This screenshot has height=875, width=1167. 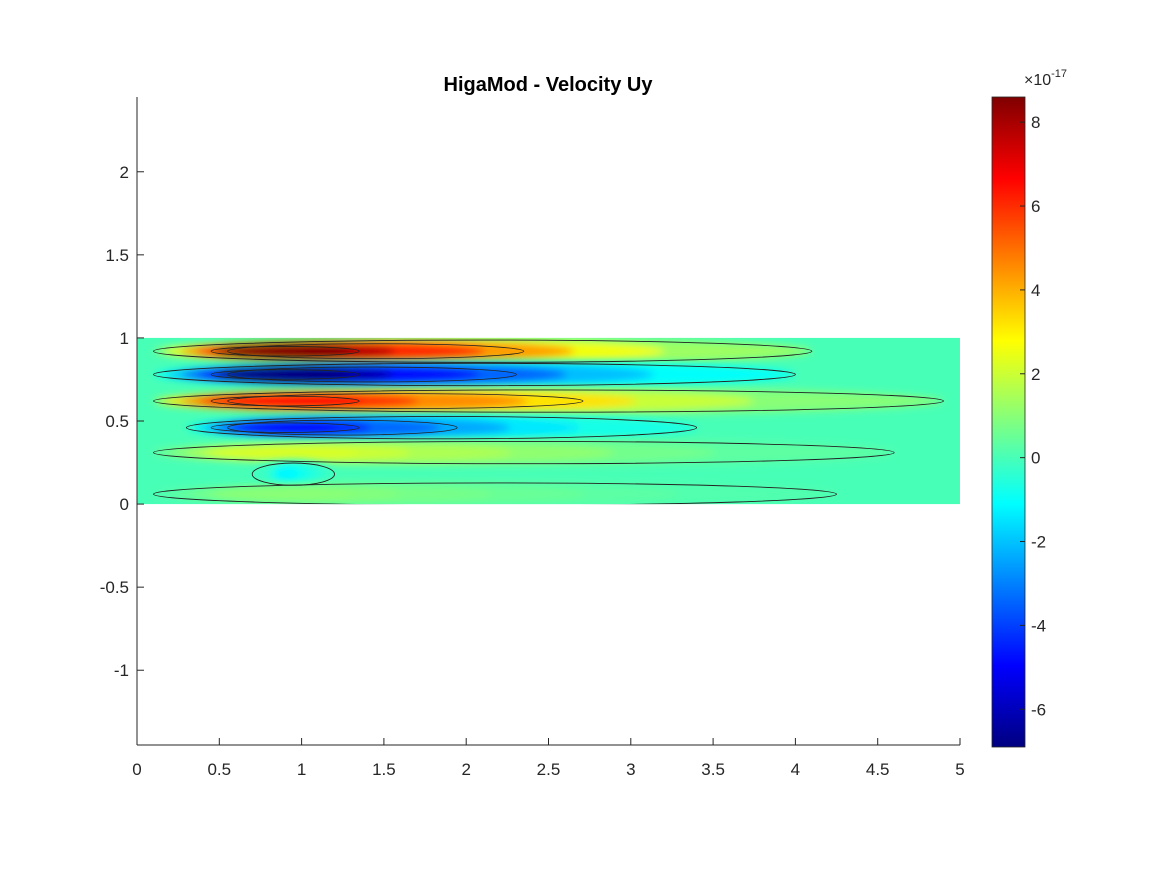 I want to click on colorbar-tick-label: 0, so click(x=1035, y=458).